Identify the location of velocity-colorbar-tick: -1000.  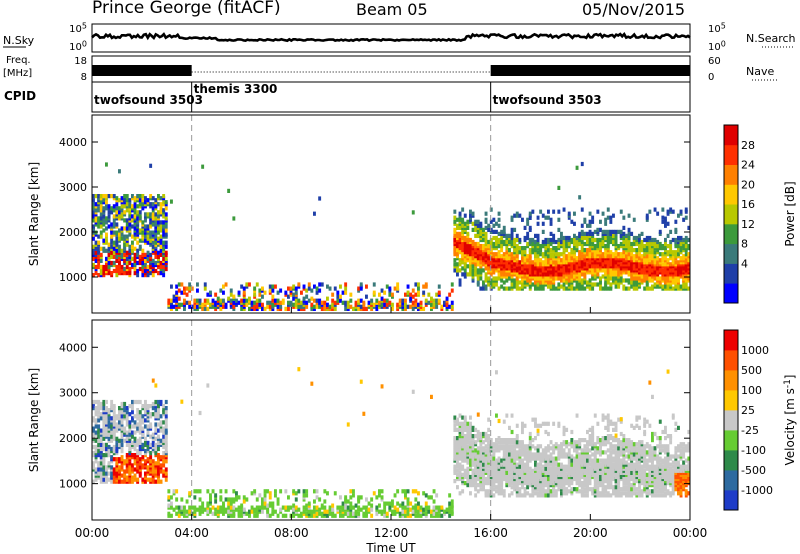
(757, 490).